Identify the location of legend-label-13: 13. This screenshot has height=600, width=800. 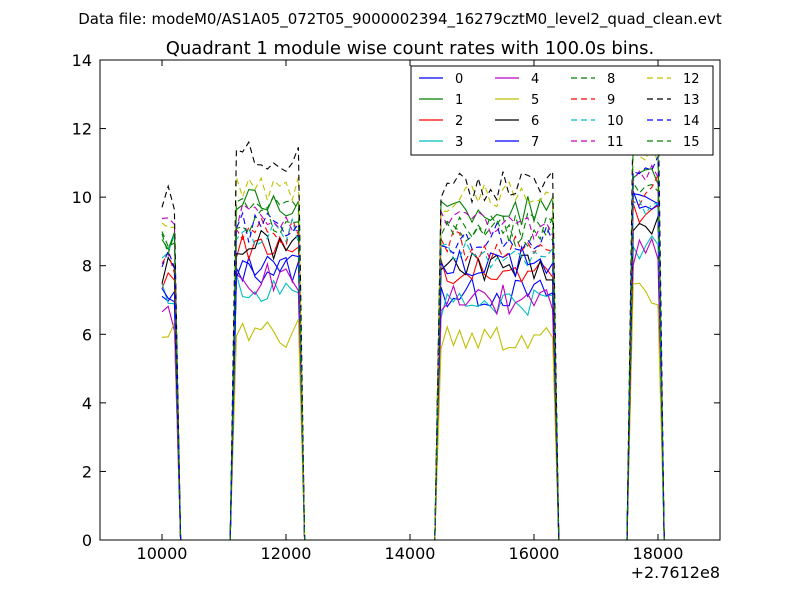
(691, 100).